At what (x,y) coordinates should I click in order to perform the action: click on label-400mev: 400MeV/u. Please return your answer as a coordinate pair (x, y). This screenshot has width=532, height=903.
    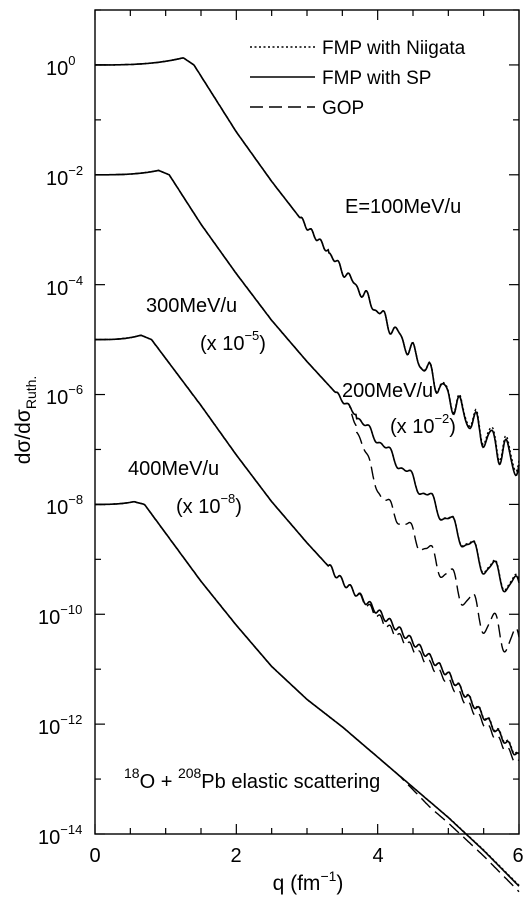
    Looking at the image, I should click on (173, 469).